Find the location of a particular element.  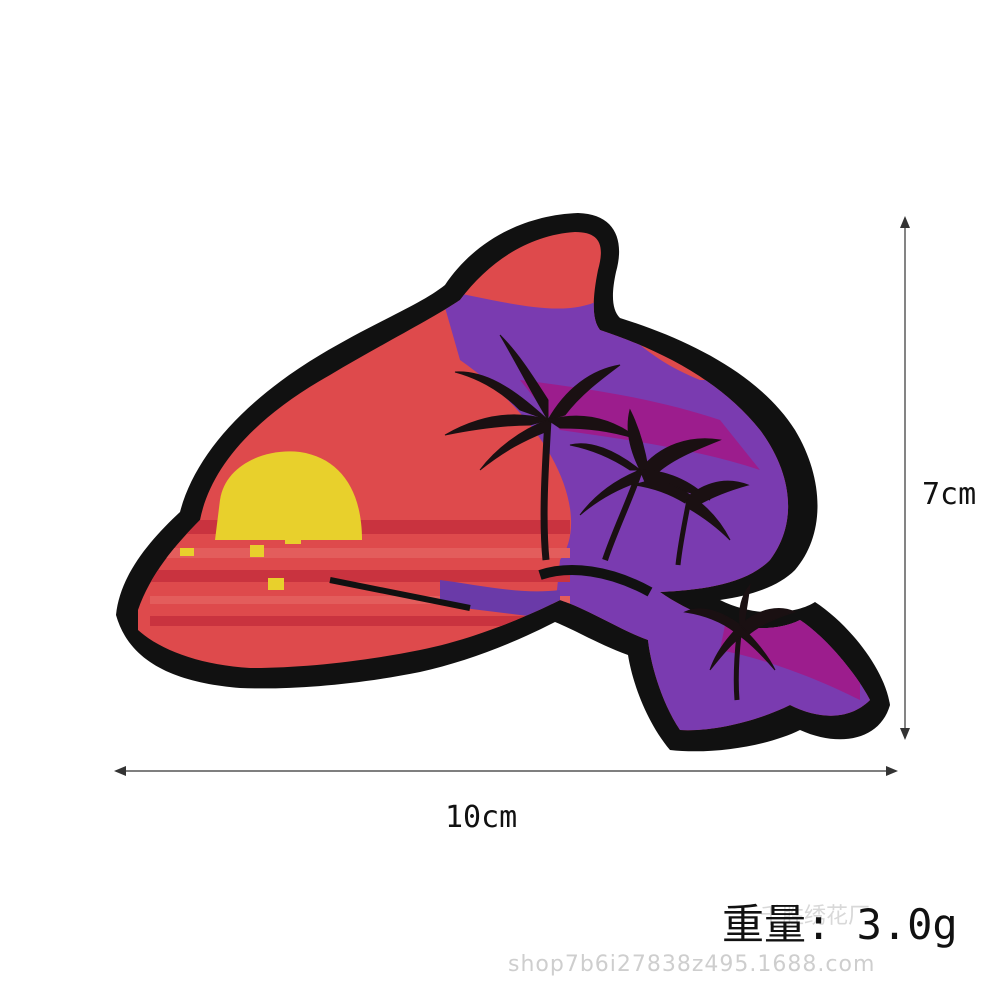

palm-trees is located at coordinates (620, 517).